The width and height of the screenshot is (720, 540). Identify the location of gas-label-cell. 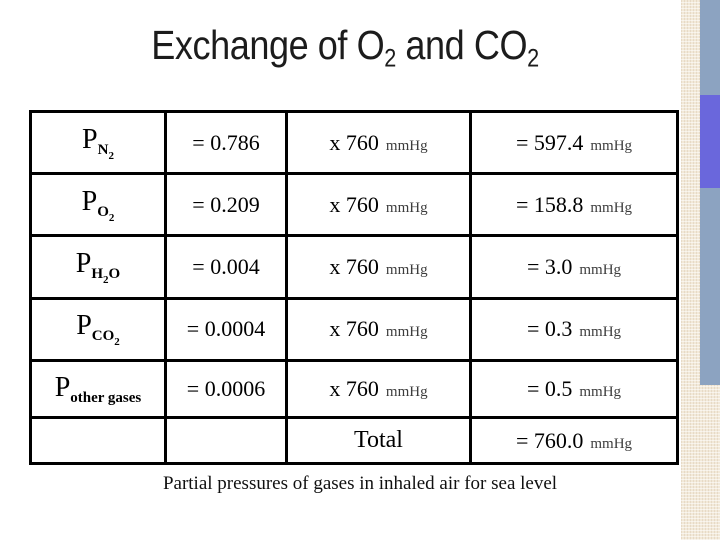
(98, 440).